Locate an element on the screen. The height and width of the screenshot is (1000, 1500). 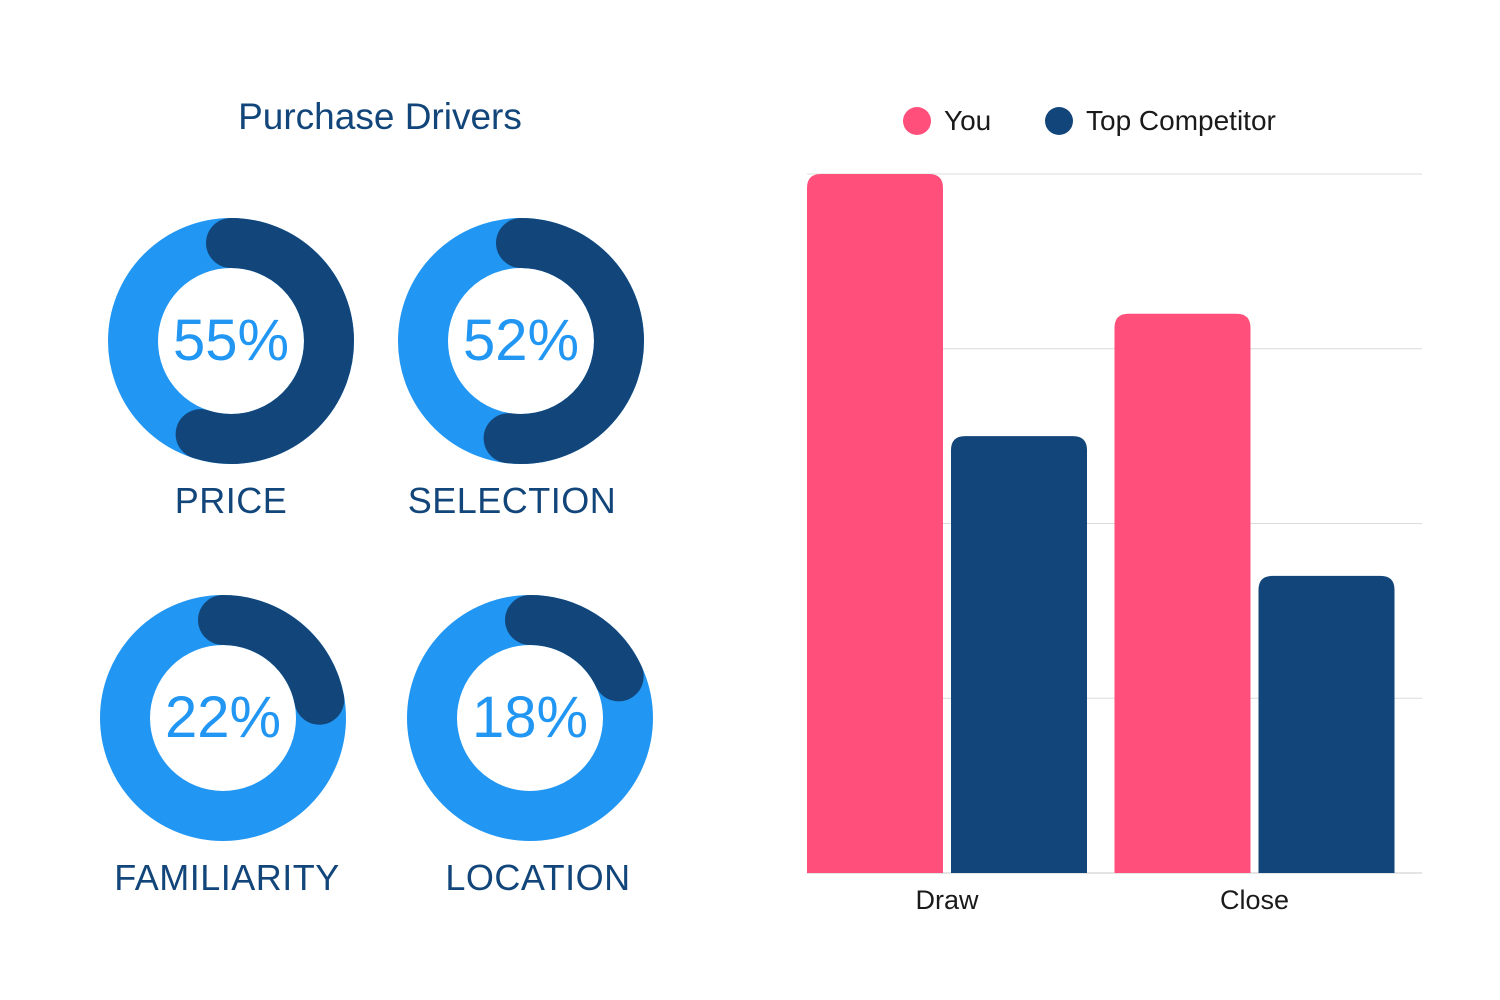
donut-location: 18% is located at coordinates (530, 718).